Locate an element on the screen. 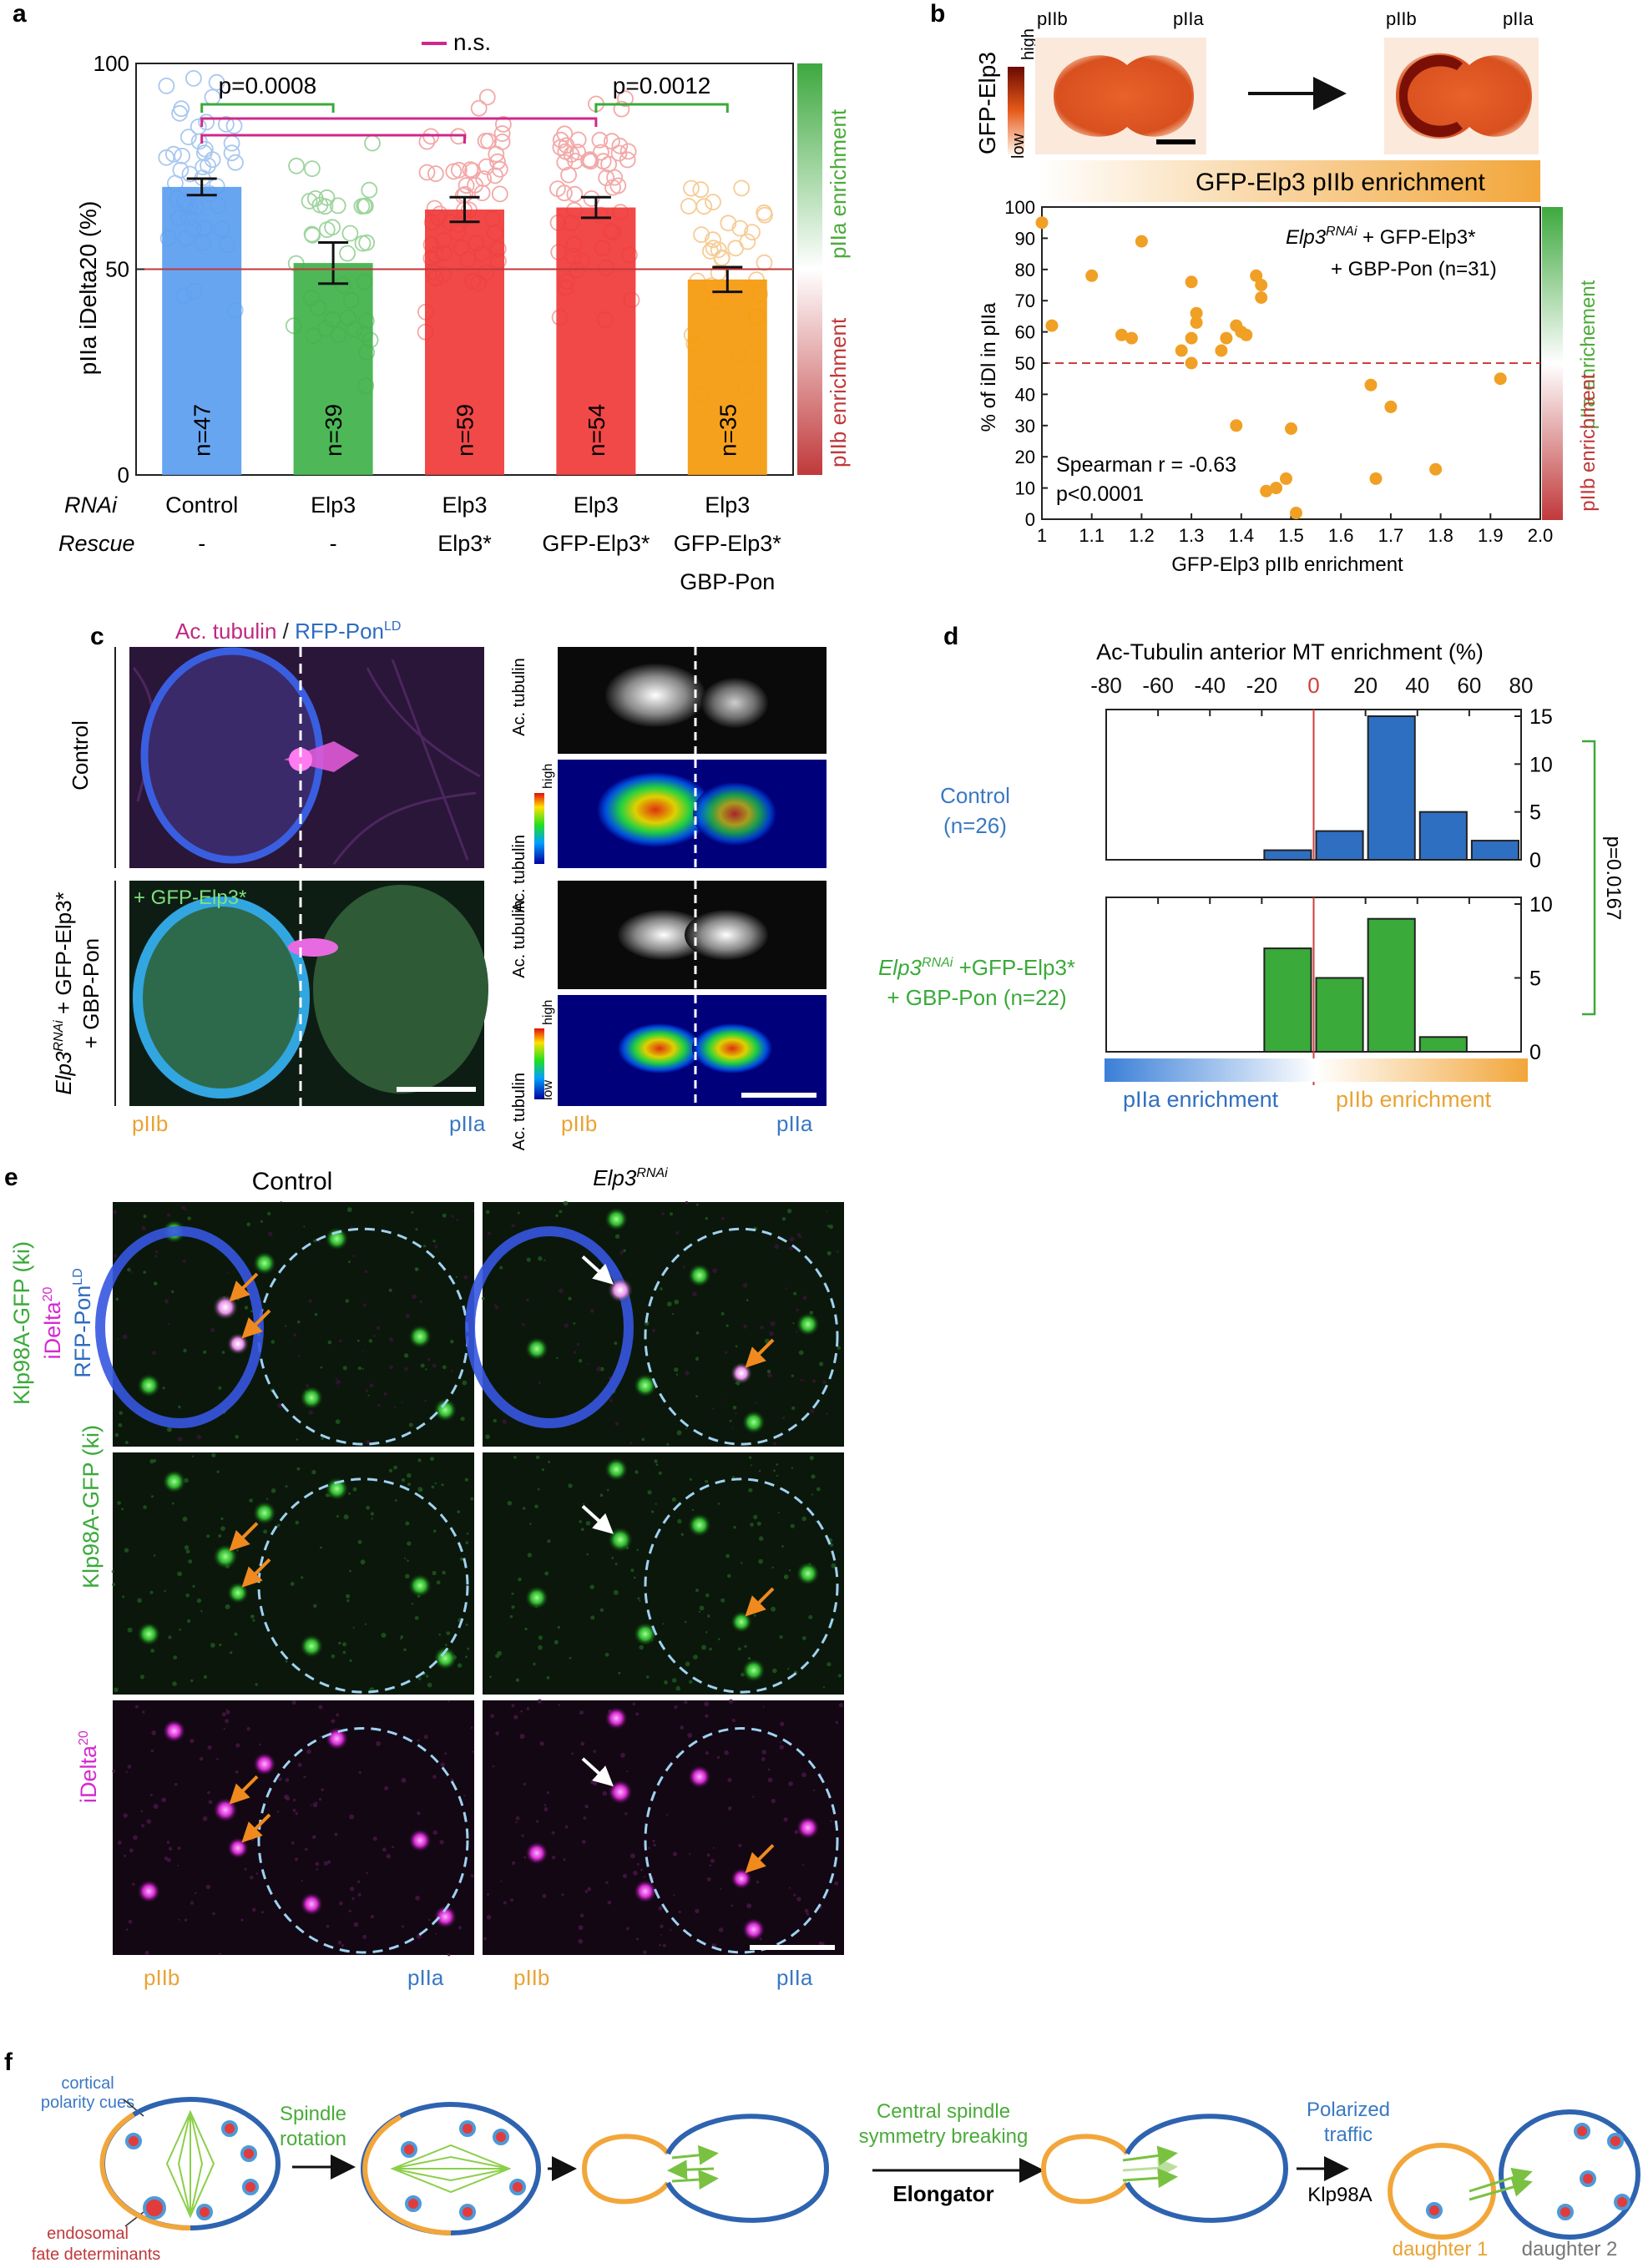  a-ns-legend: n.s. is located at coordinates (472, 42).